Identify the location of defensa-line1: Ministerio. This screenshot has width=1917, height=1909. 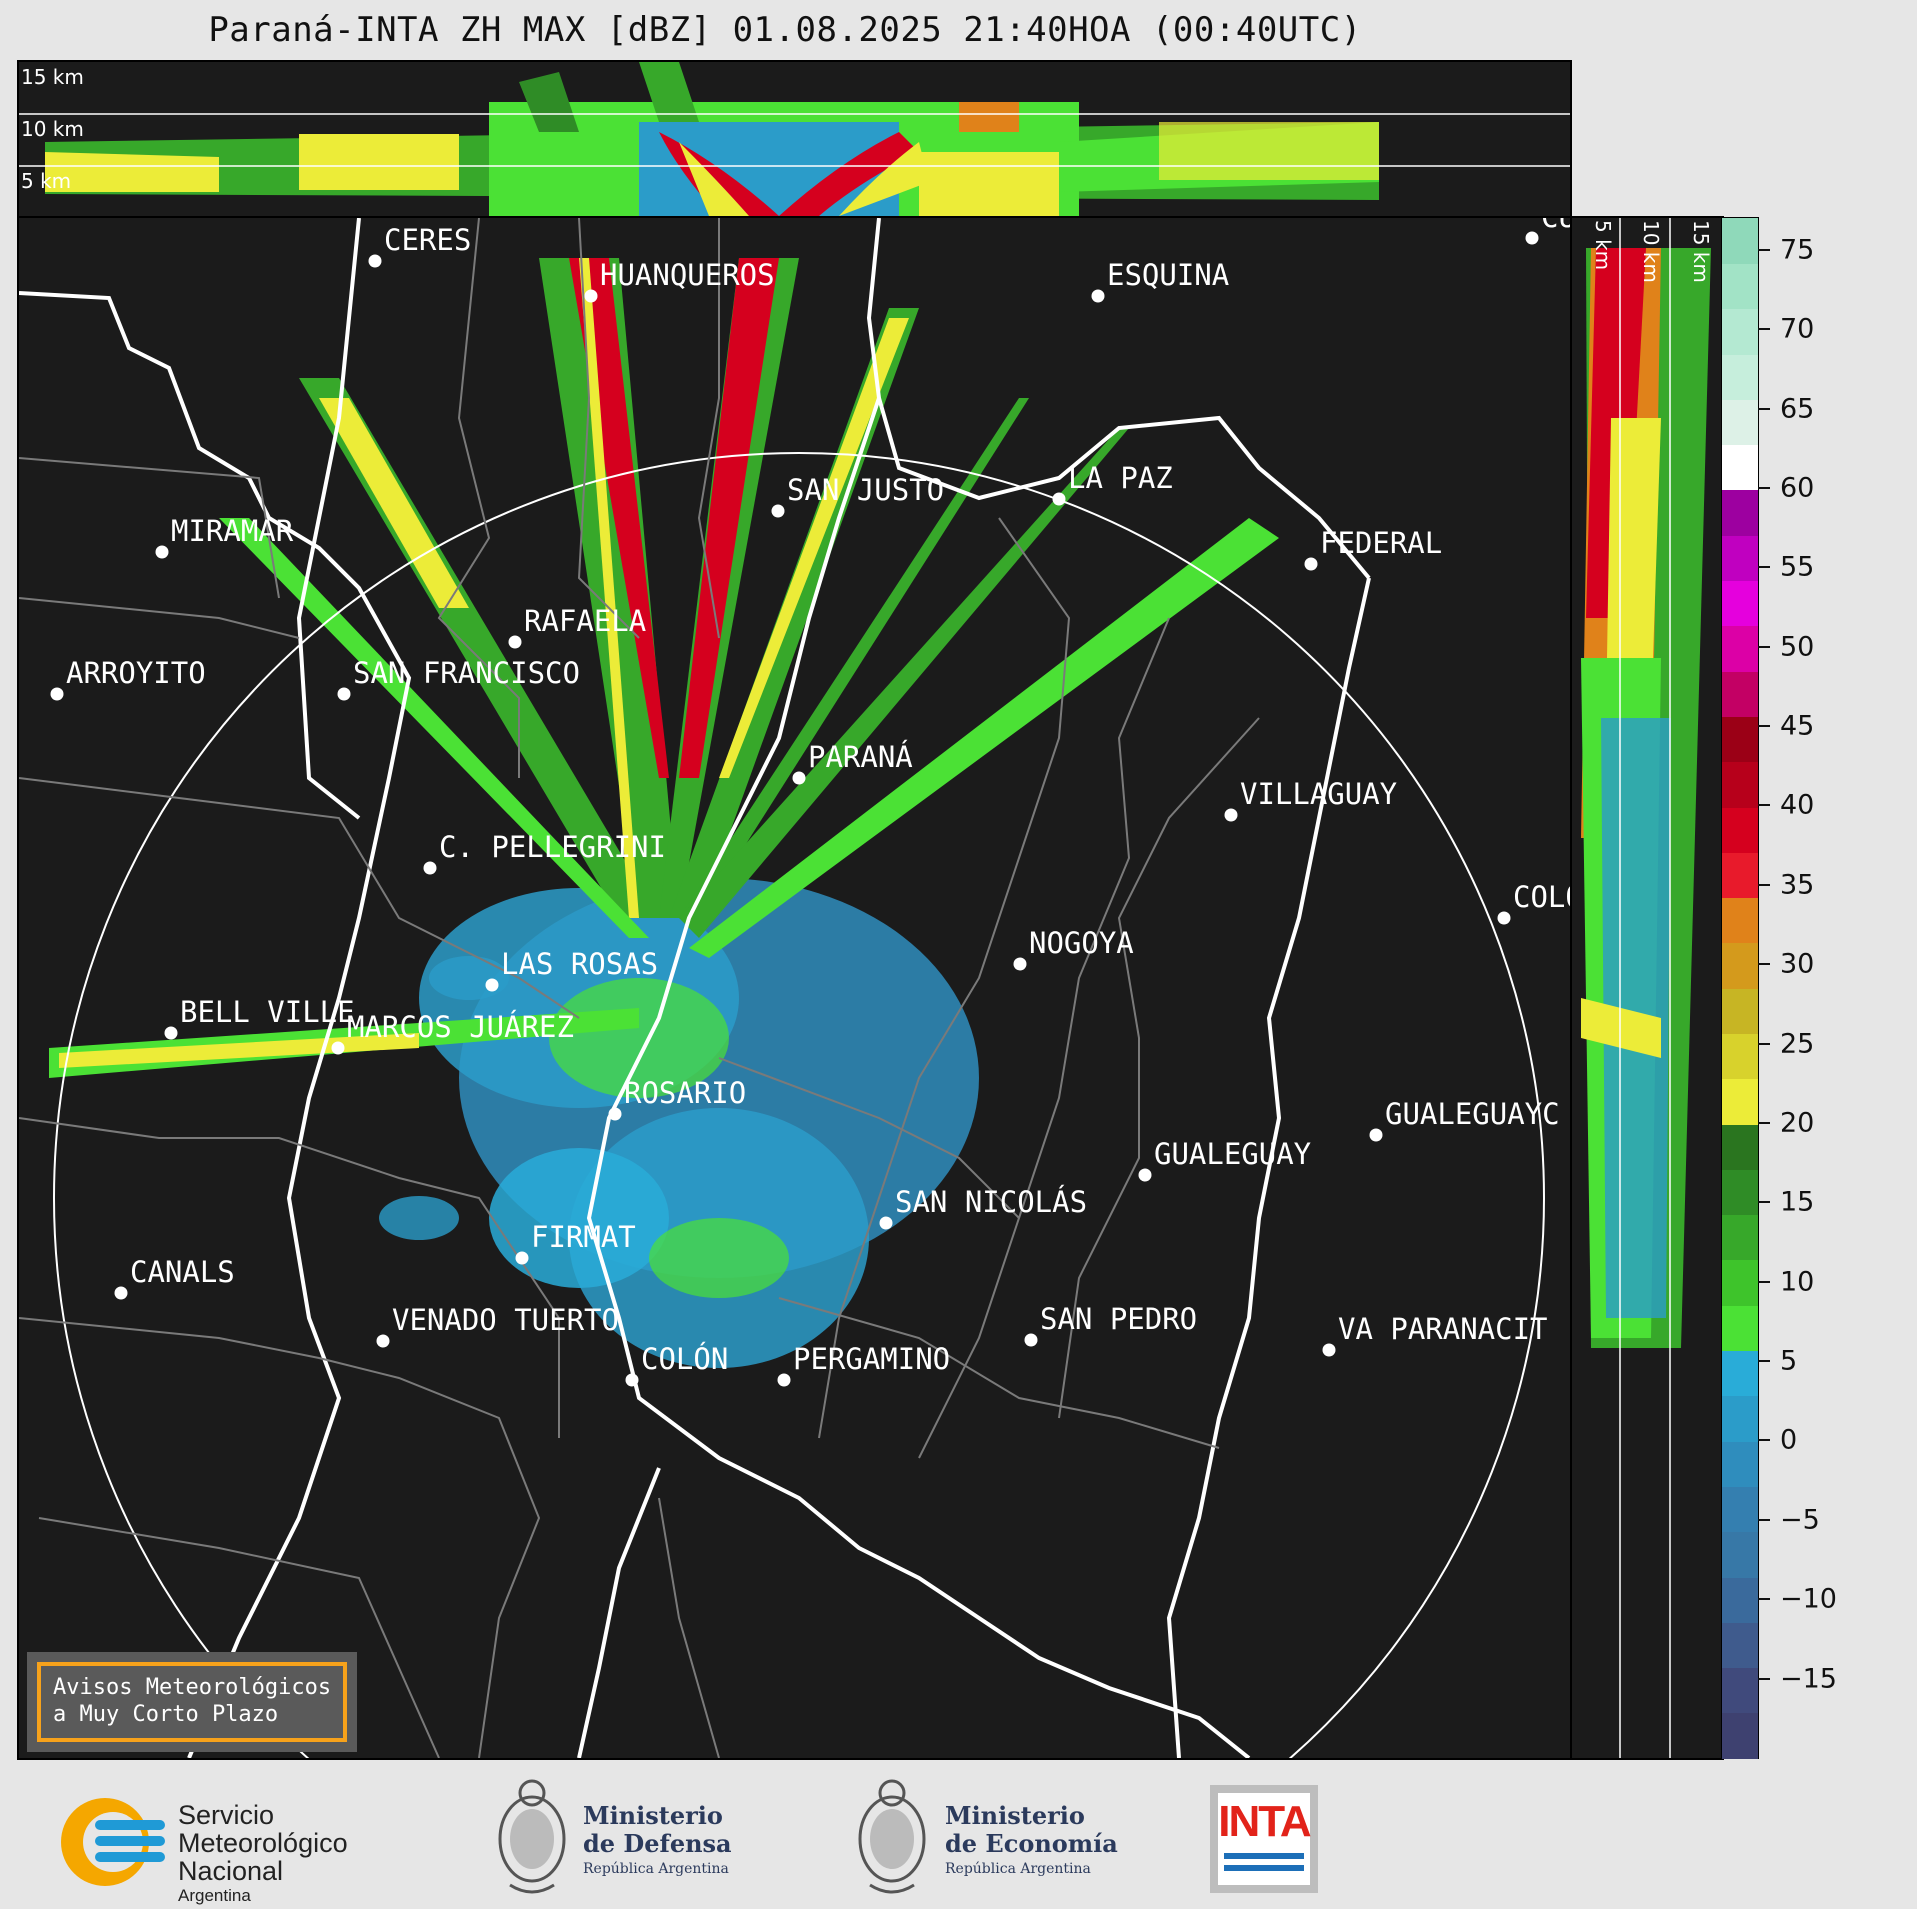
(653, 1815).